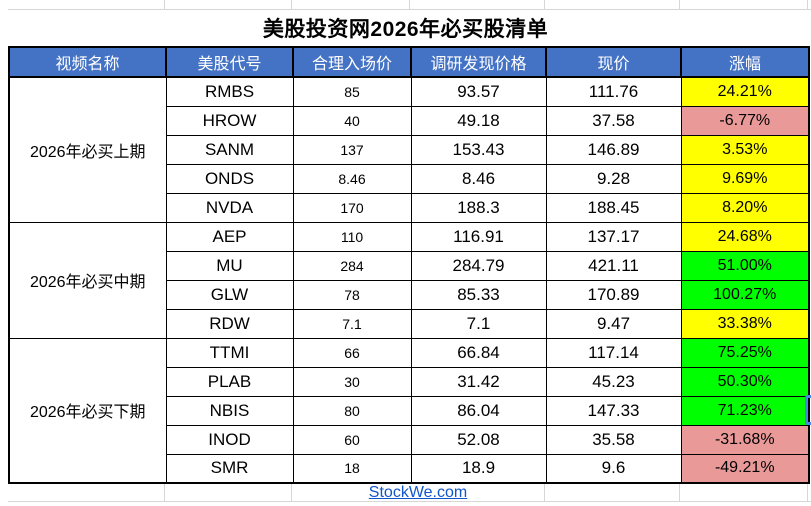  Describe the element at coordinates (478, 439) in the screenshot. I see `research-price-cell: 52.08` at that location.